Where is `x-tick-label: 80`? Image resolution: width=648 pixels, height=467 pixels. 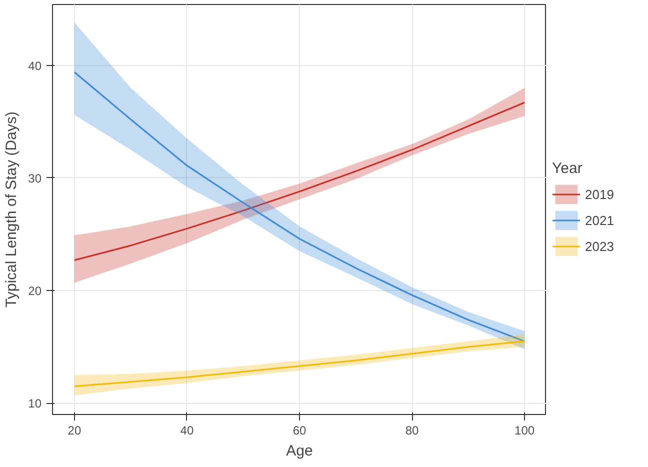
x-tick-label: 80 is located at coordinates (412, 431).